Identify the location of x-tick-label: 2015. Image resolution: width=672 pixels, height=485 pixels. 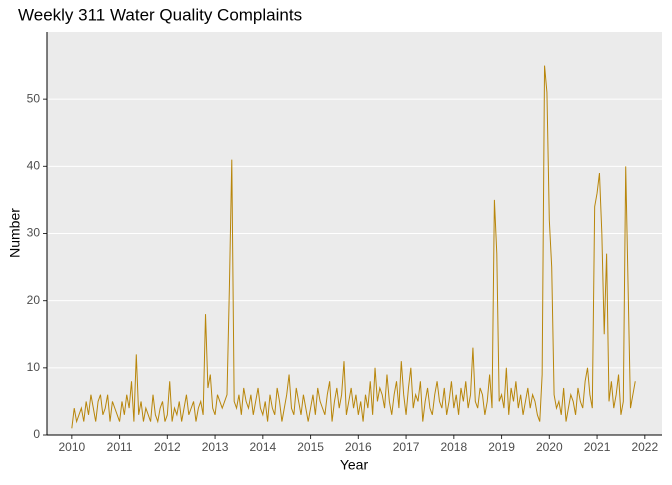
(310, 447).